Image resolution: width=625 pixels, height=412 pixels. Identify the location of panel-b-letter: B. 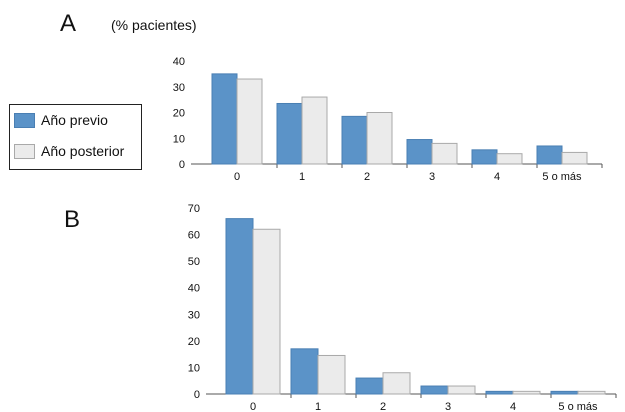
(72, 219).